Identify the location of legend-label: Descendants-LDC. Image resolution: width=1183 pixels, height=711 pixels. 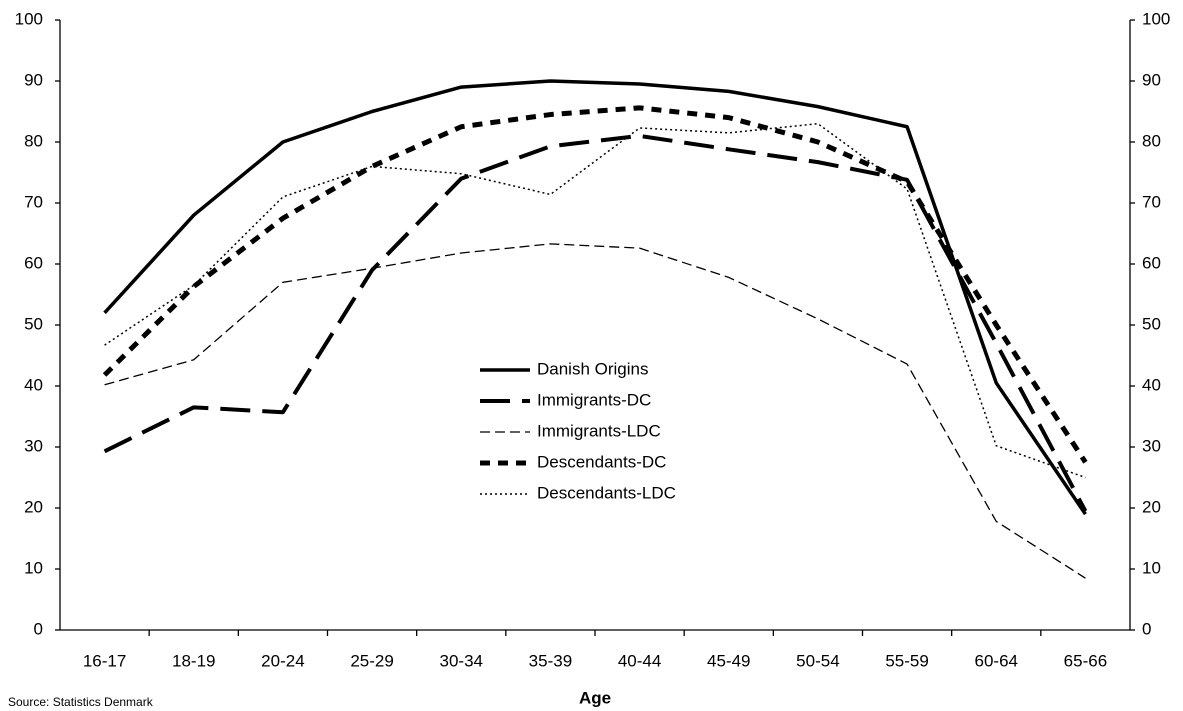
(606, 492).